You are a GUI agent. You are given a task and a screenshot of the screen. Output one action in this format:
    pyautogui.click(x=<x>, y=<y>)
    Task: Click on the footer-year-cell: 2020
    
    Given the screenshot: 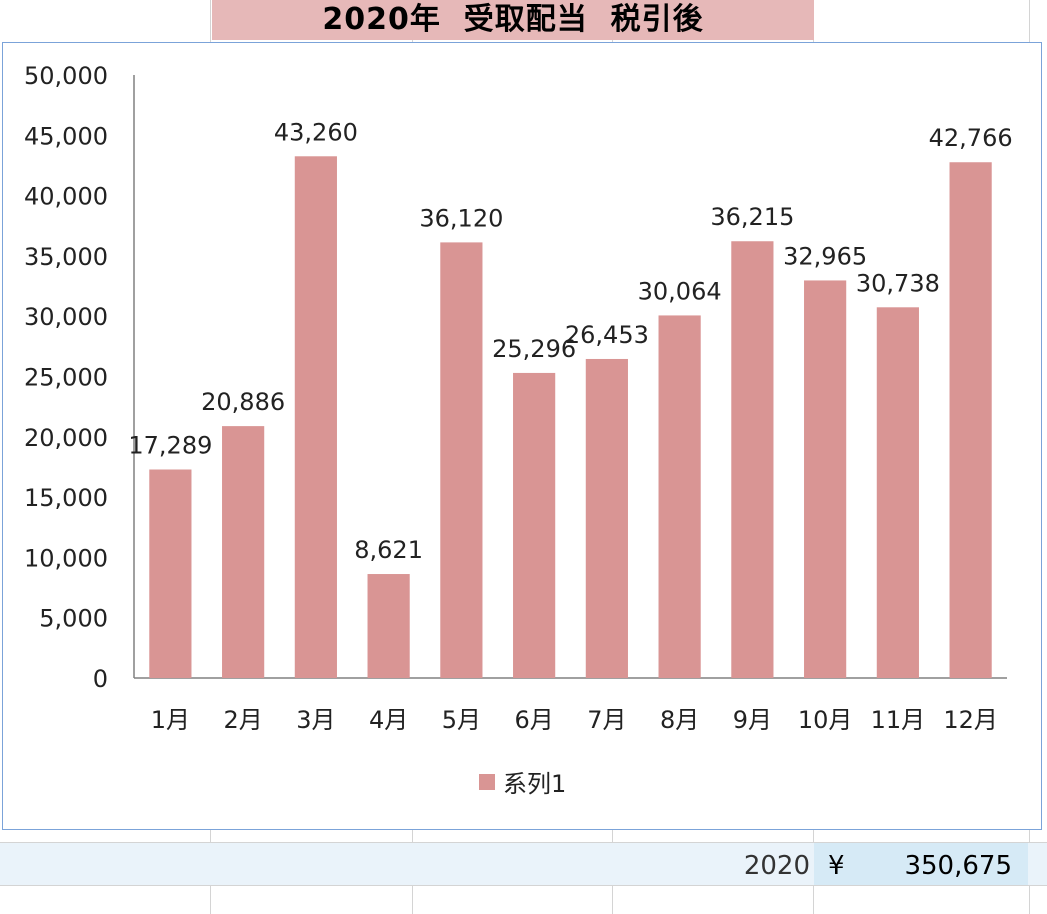 What is the action you would take?
    pyautogui.click(x=776, y=866)
    